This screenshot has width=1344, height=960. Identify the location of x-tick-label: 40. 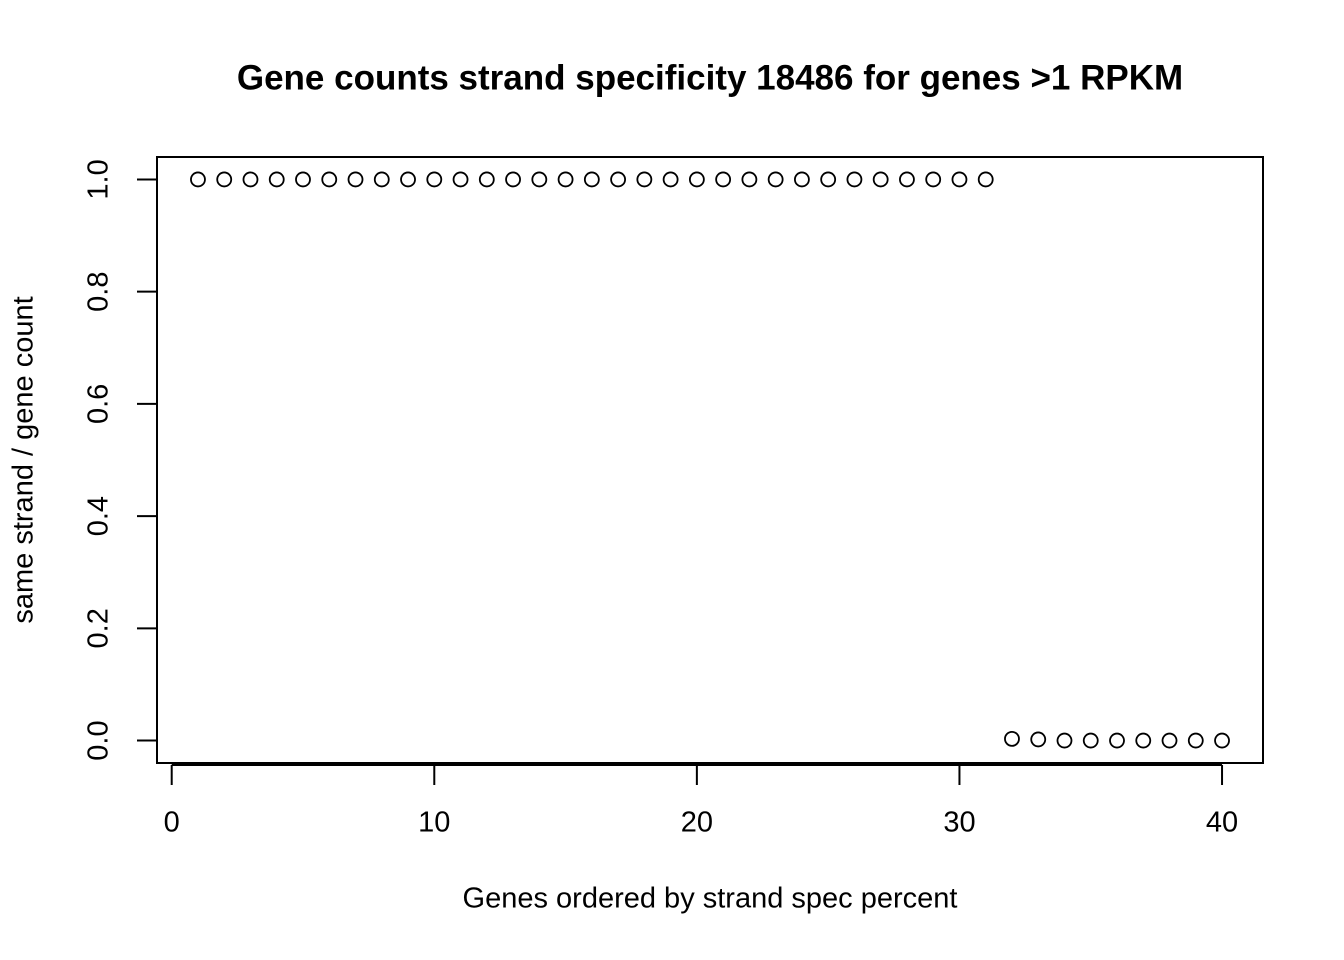
(1222, 823).